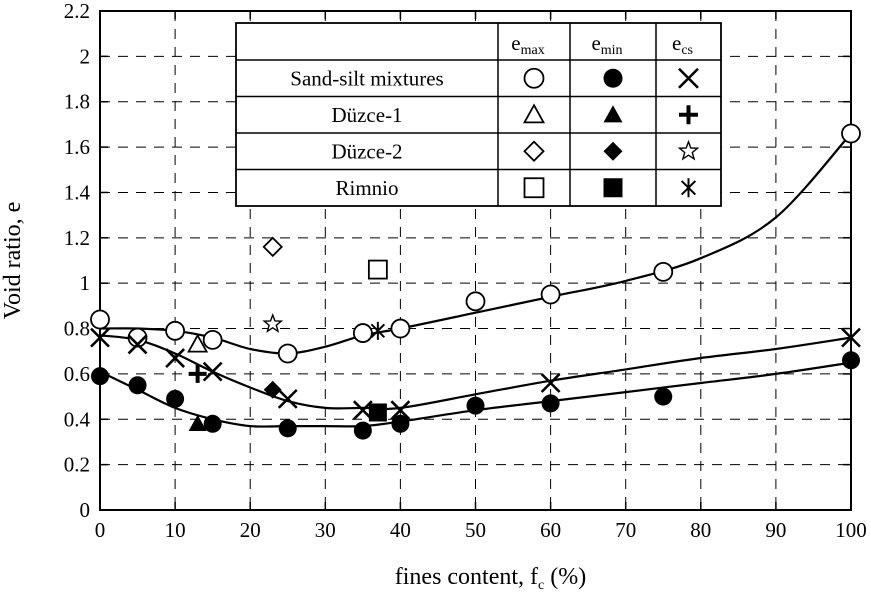 This screenshot has height=596, width=871. I want to click on x-tick-label: 50, so click(475, 530).